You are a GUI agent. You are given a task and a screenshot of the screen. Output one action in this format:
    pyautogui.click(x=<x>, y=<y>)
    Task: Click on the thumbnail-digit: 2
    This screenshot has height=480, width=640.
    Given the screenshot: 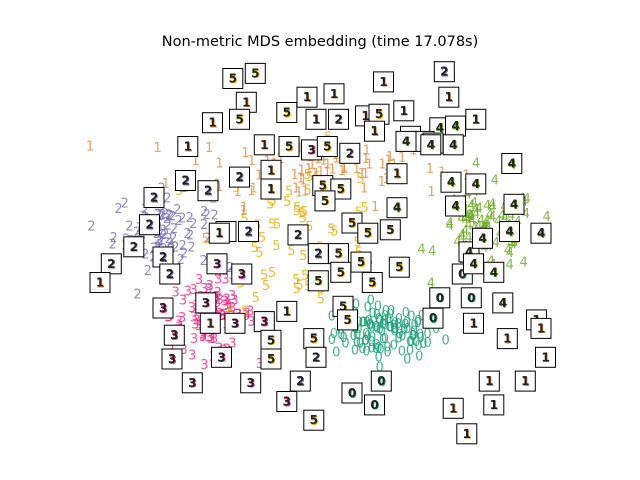 What is the action you would take?
    pyautogui.click(x=298, y=235)
    